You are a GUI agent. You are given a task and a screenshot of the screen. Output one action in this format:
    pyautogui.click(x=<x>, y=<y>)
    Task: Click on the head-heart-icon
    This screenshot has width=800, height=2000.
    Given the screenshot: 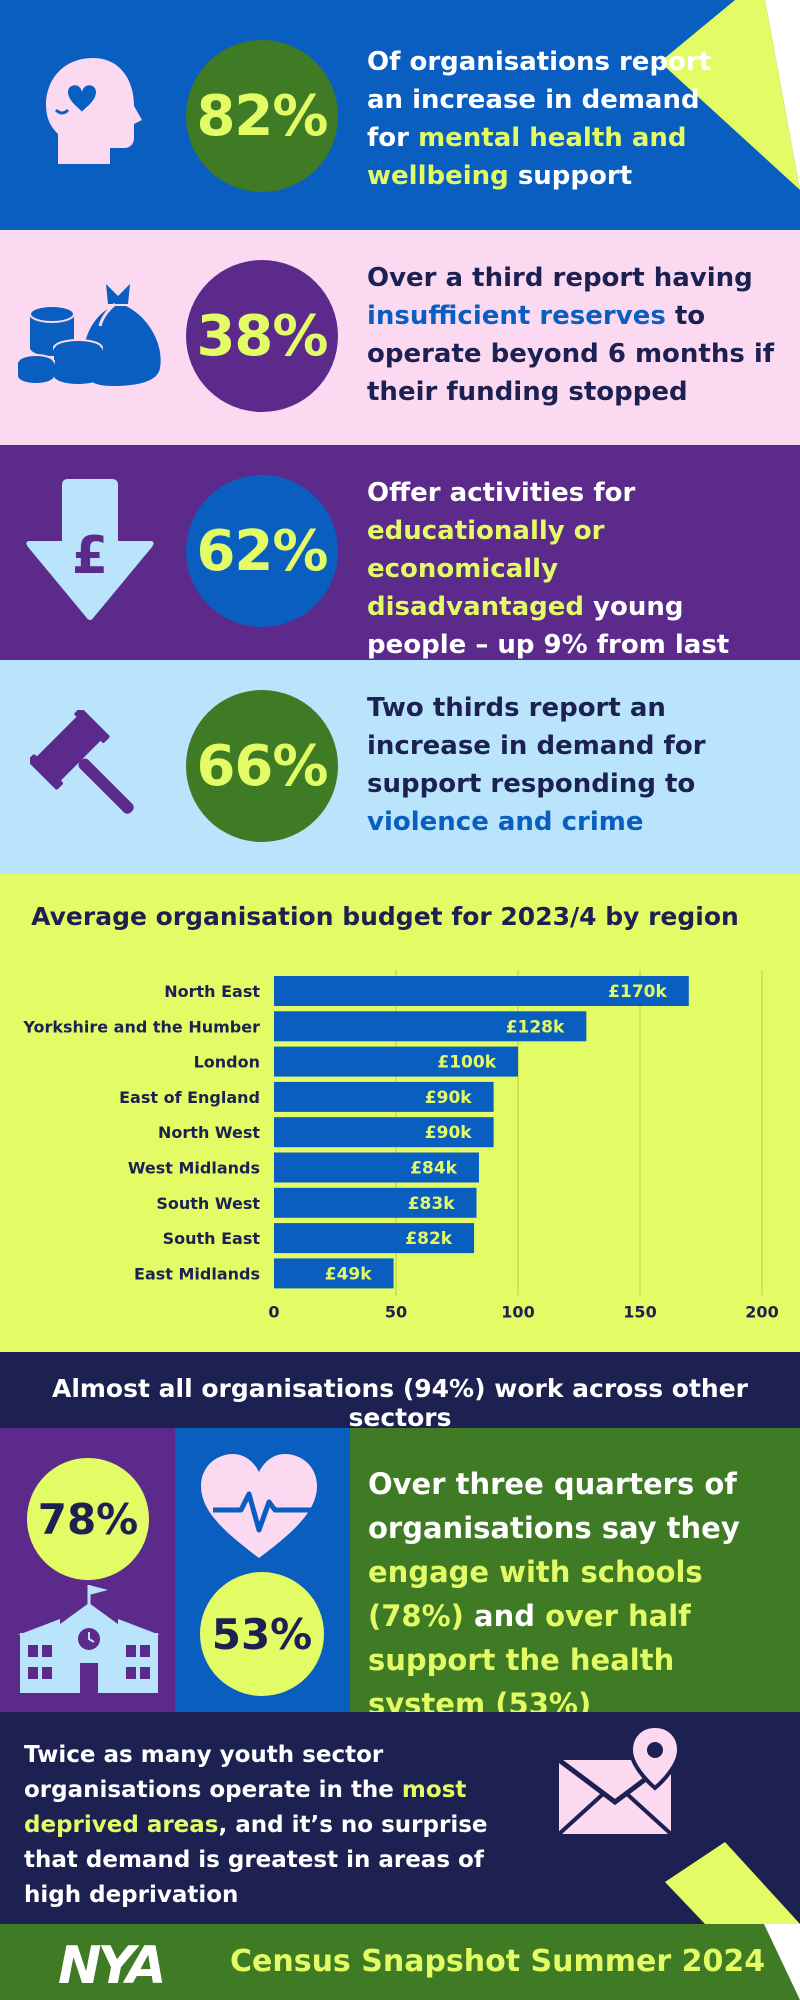 What is the action you would take?
    pyautogui.click(x=94, y=111)
    